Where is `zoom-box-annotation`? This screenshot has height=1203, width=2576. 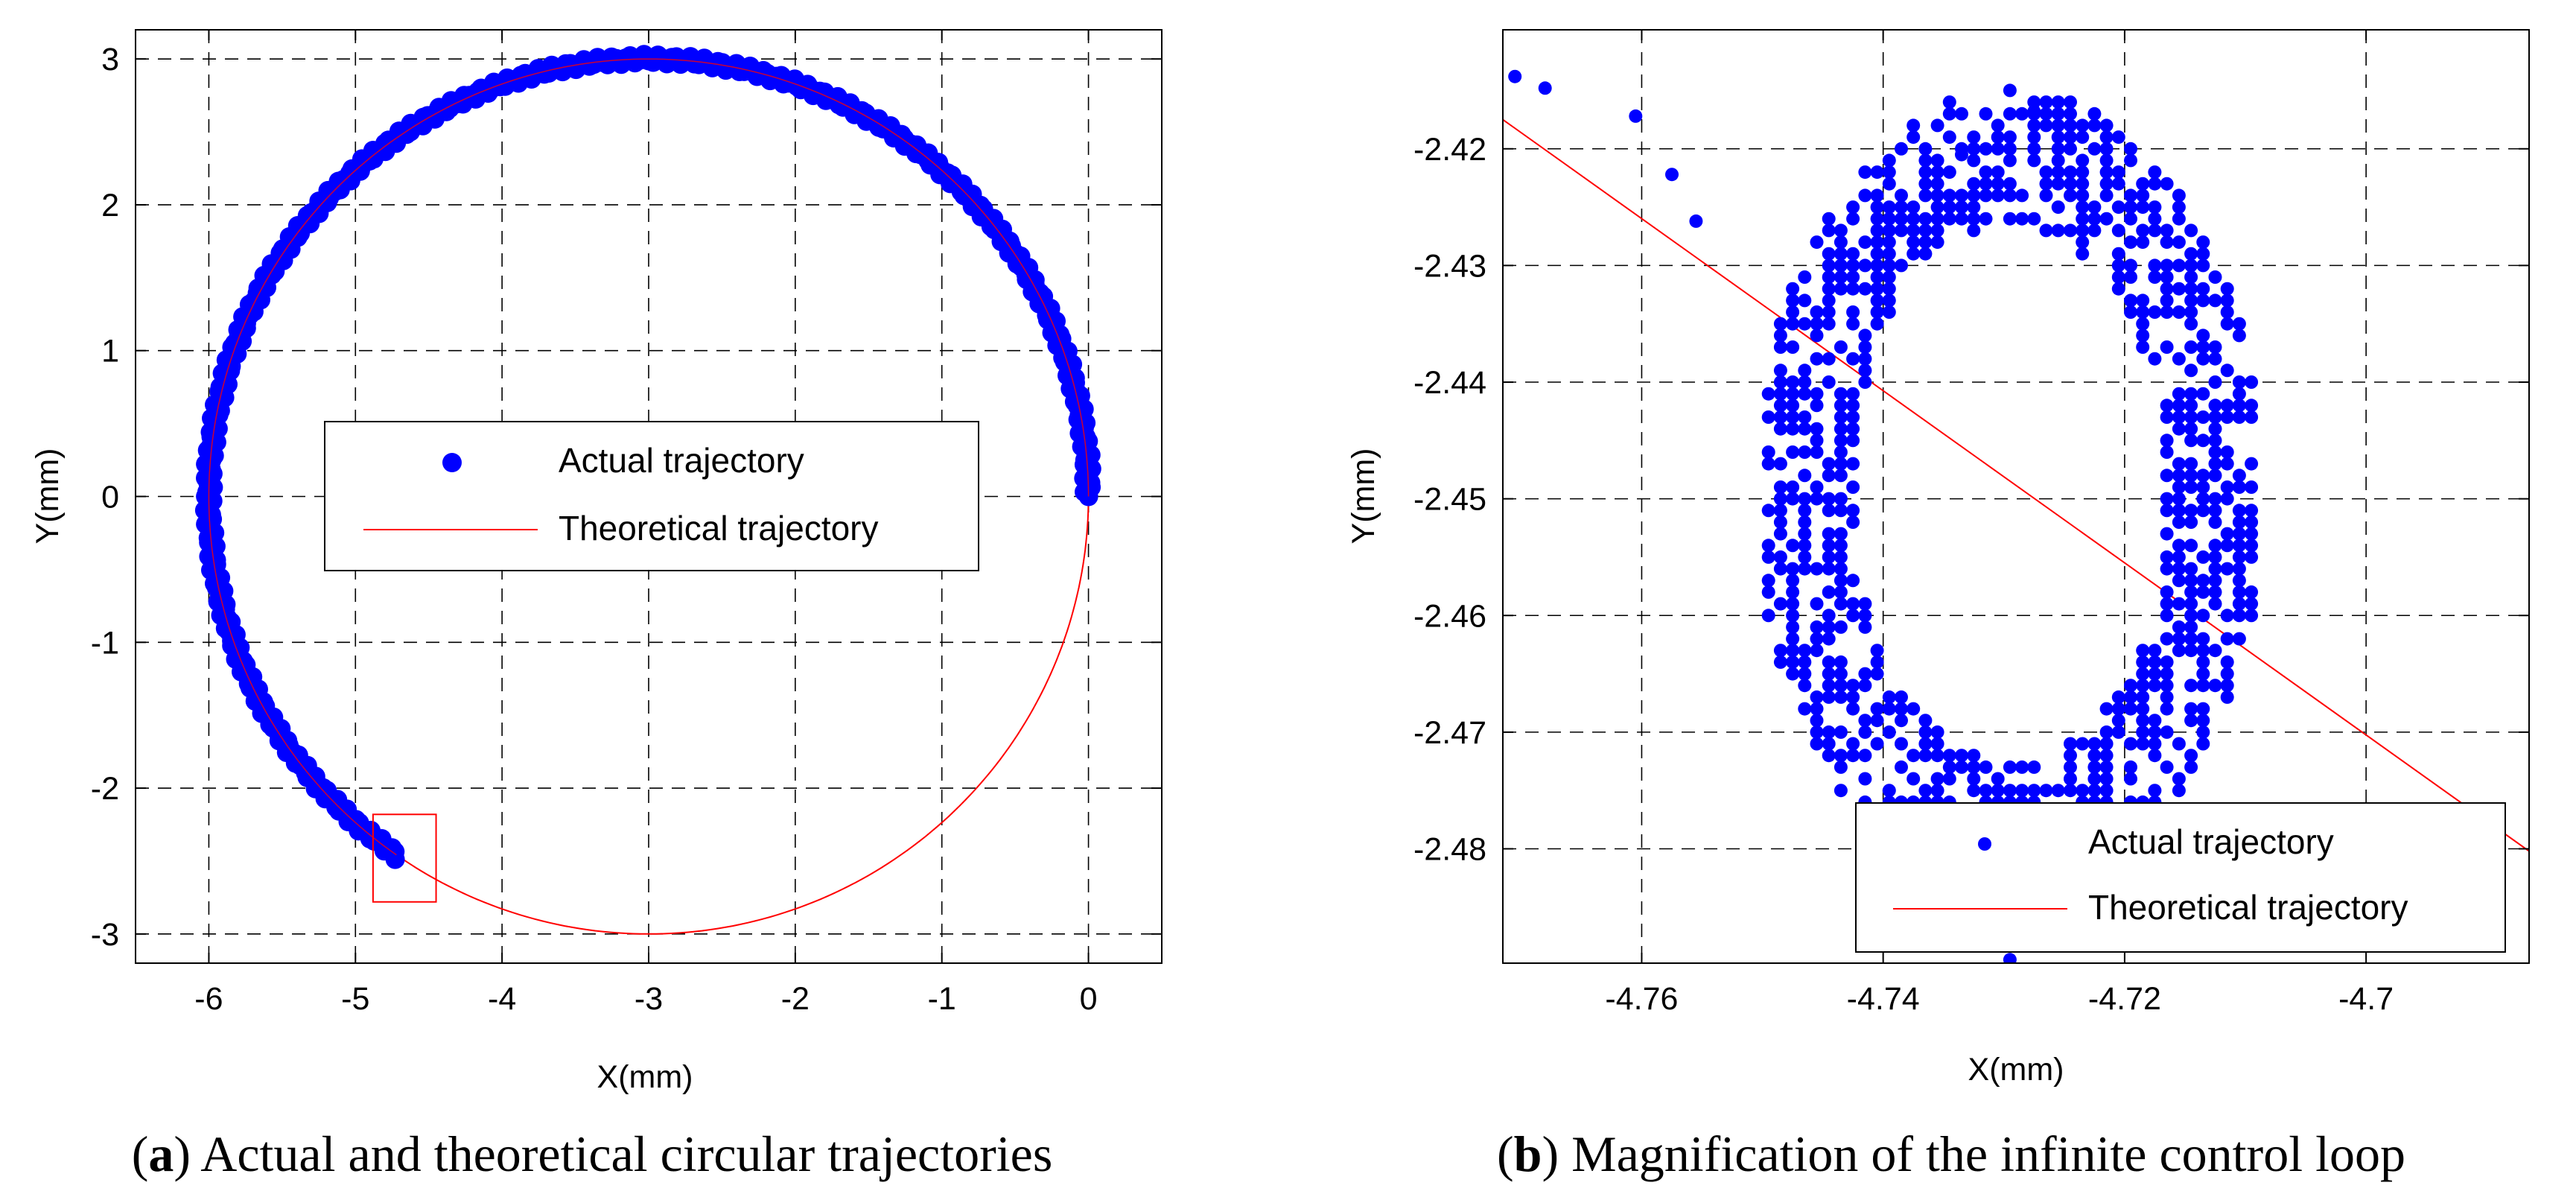
zoom-box-annotation is located at coordinates (404, 858).